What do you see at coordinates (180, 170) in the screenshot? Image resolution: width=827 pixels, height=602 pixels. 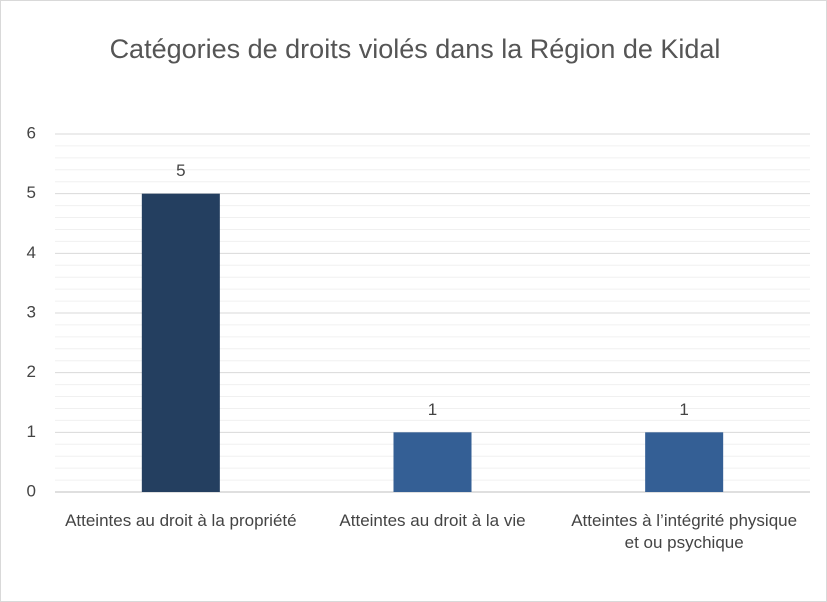 I see `data-label: 5` at bounding box center [180, 170].